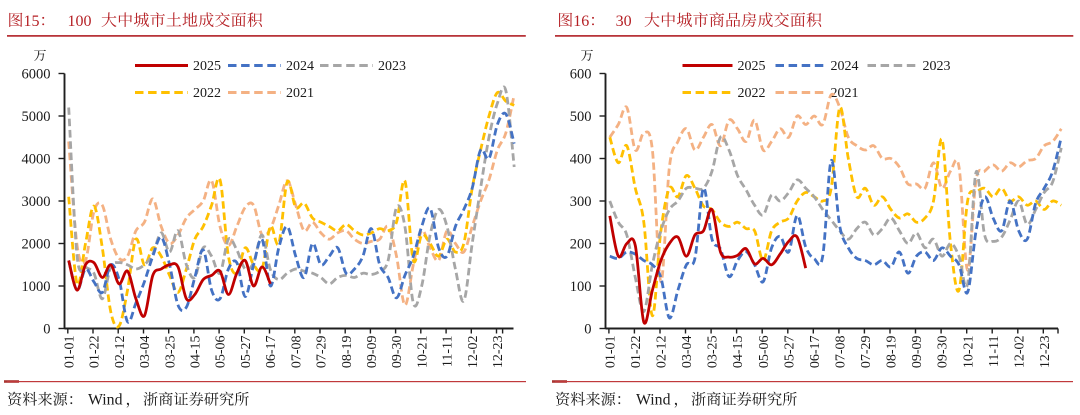  Describe the element at coordinates (36, 287) in the screenshot. I see `svg-text: 1000` at that location.